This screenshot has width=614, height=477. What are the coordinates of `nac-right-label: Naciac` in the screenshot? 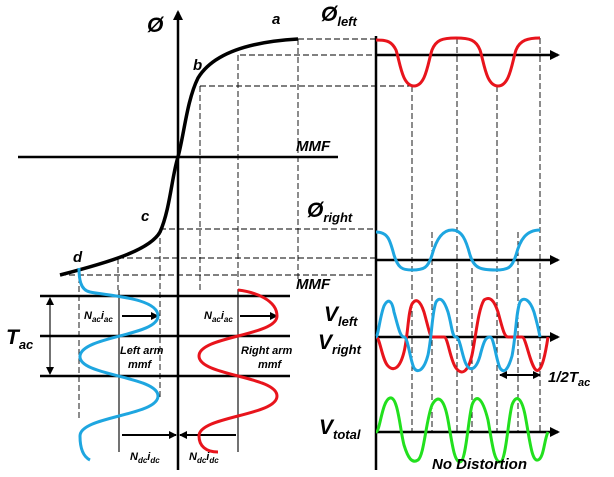 It's located at (218, 317).